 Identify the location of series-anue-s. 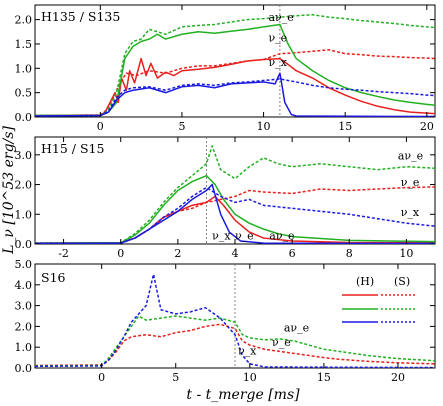
(235, 341).